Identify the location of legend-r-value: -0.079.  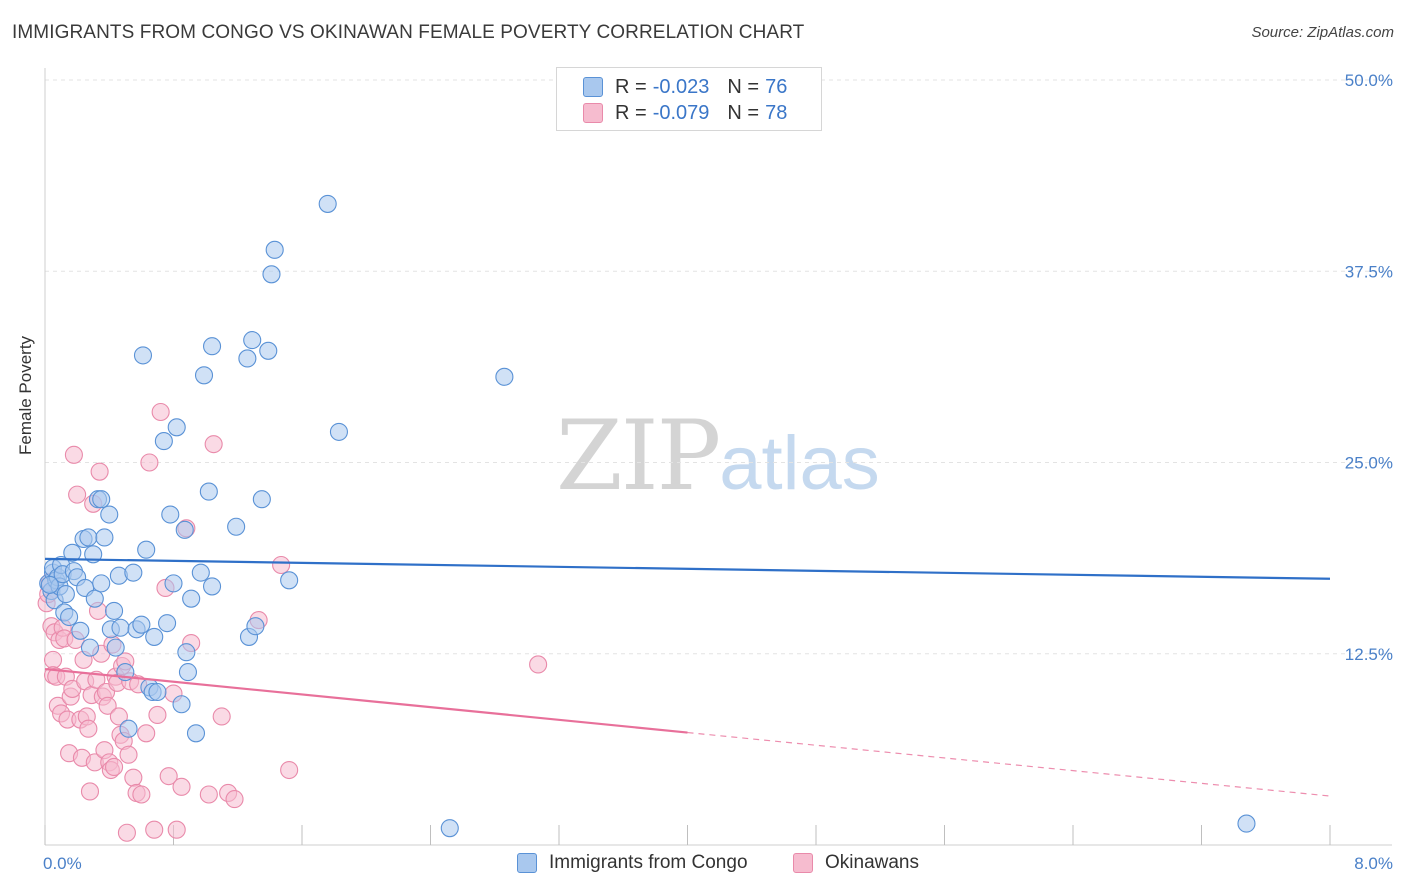
(681, 112).